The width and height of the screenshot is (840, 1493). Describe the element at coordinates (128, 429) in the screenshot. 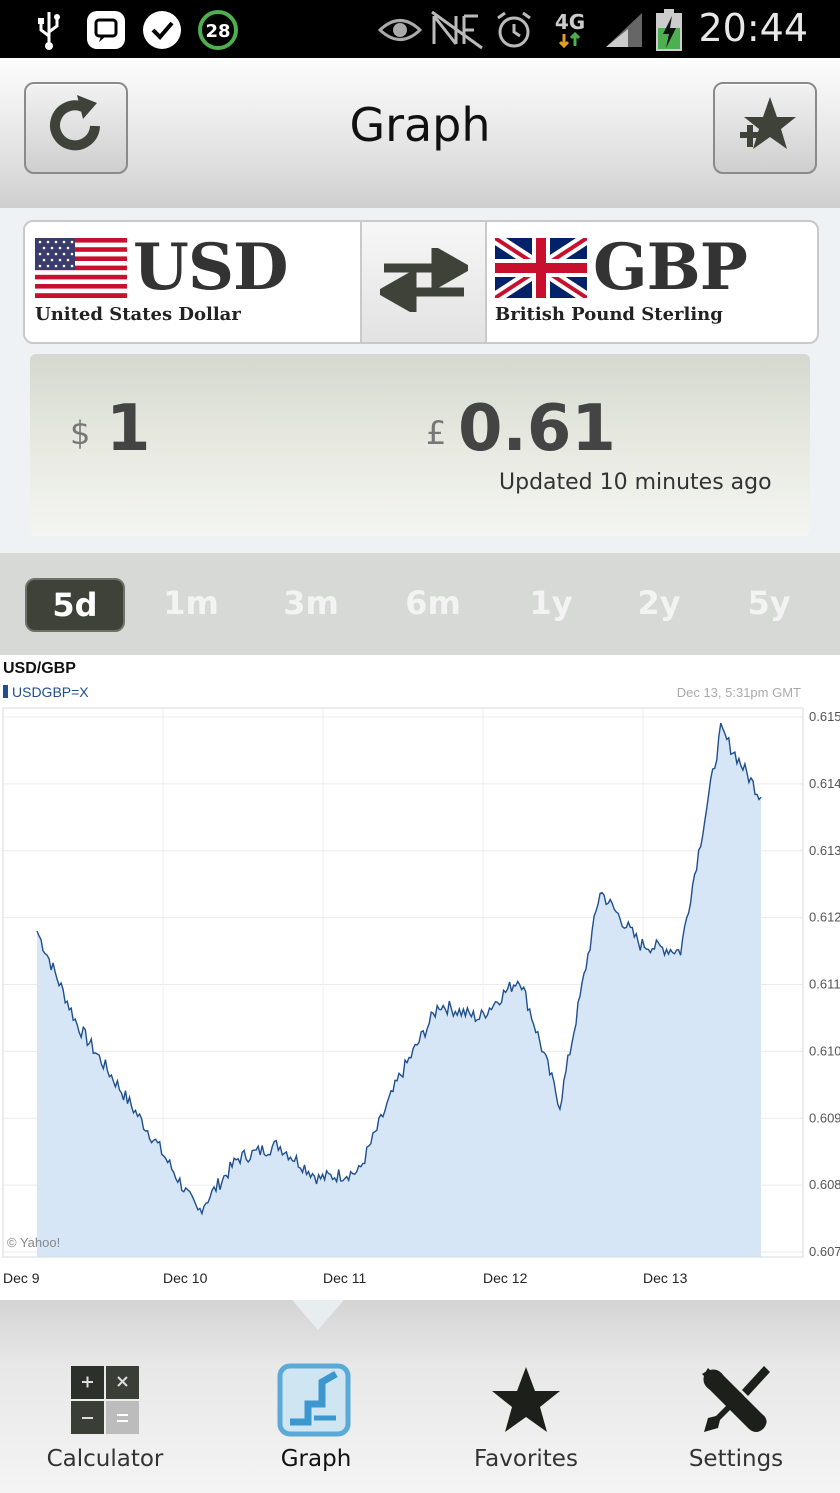

I see `from-amount-input: 1` at that location.